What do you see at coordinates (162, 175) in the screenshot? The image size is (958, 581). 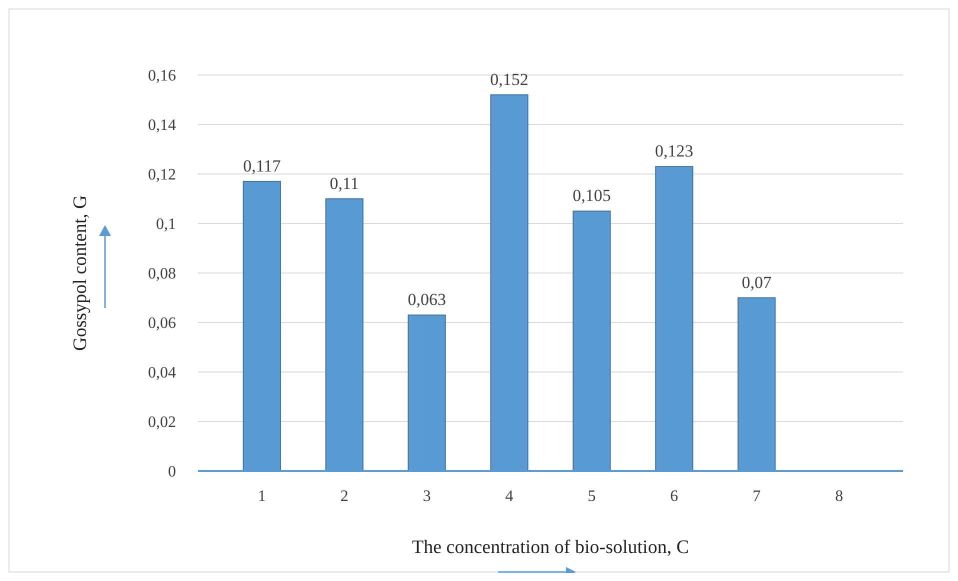 I see `y-tick-label: 0,12` at bounding box center [162, 175].